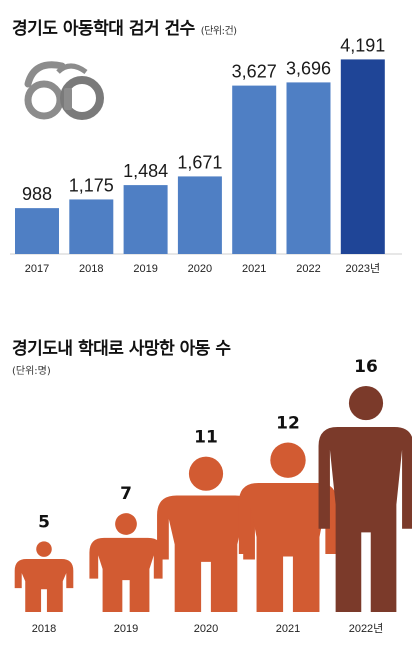 This screenshot has height=648, width=412. Describe the element at coordinates (91, 185) in the screenshot. I see `chart1-value-label-2018: 1,175` at that location.